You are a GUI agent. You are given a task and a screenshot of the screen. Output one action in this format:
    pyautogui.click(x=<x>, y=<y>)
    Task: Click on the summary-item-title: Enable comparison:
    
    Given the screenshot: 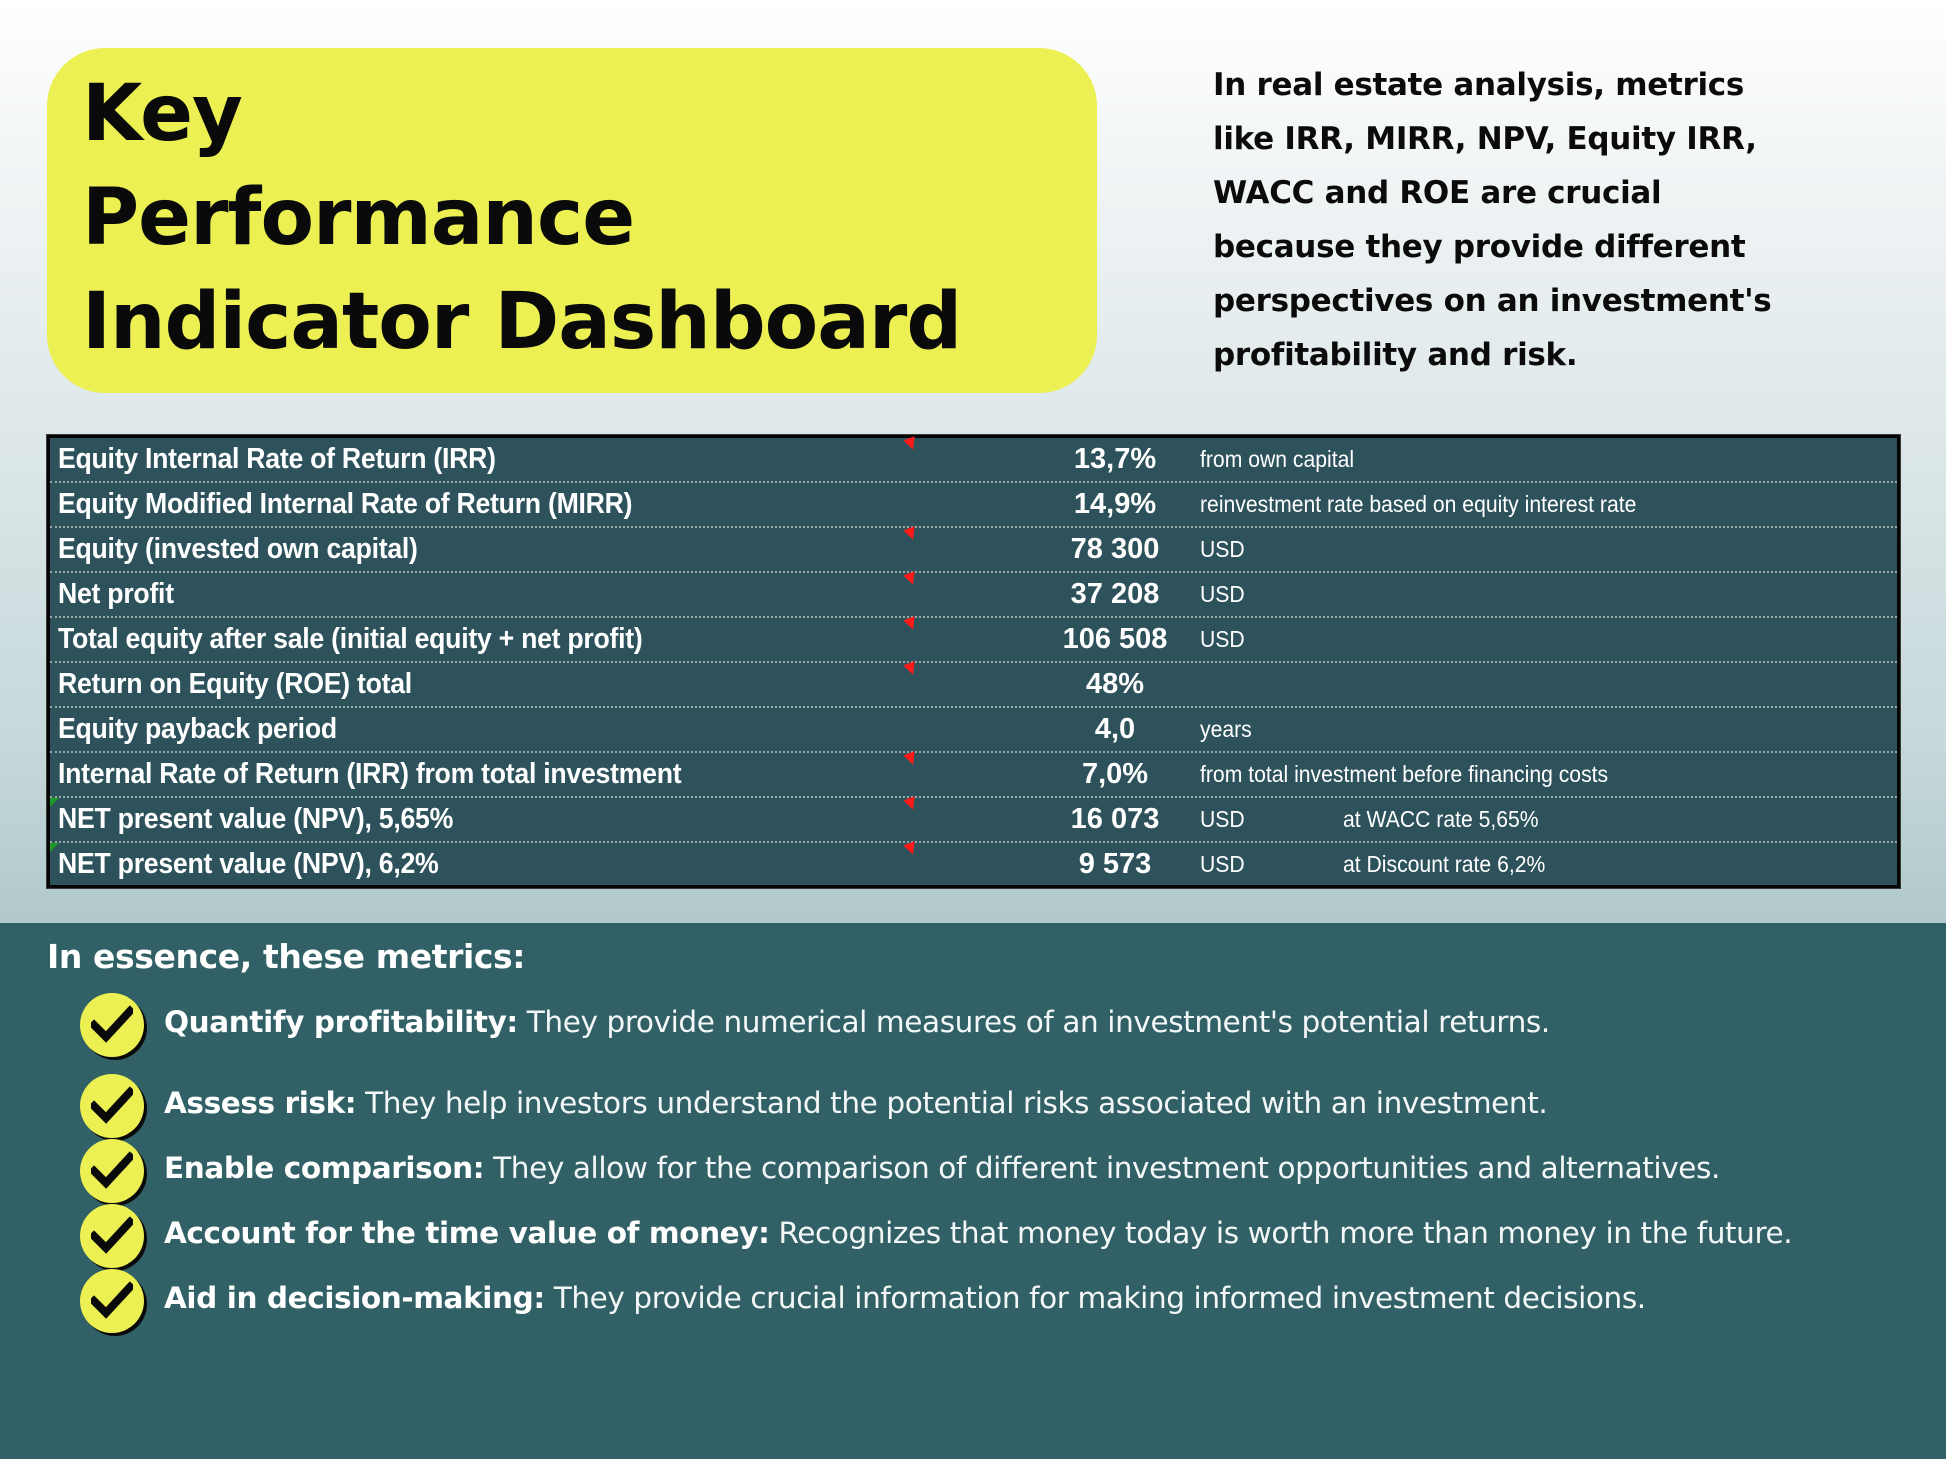 What is the action you would take?
    pyautogui.click(x=324, y=1168)
    